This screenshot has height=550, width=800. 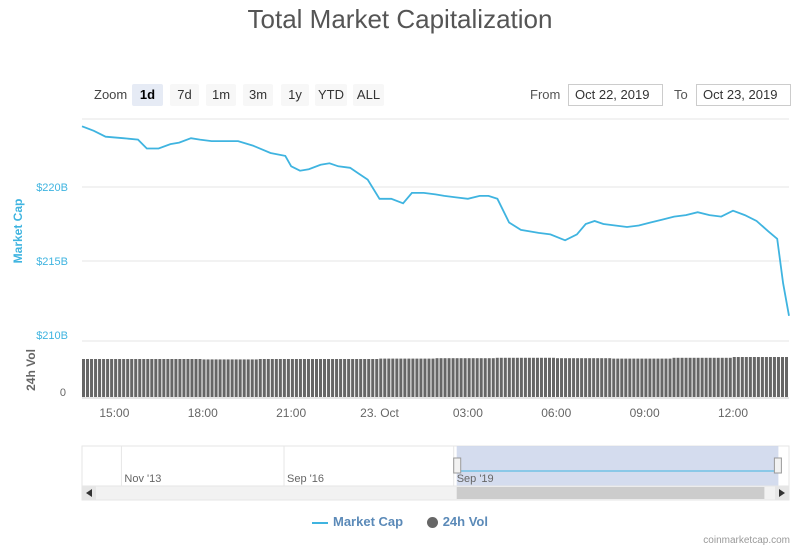 What do you see at coordinates (743, 95) in the screenshot?
I see `to-date-input: Oct 23, 2019` at bounding box center [743, 95].